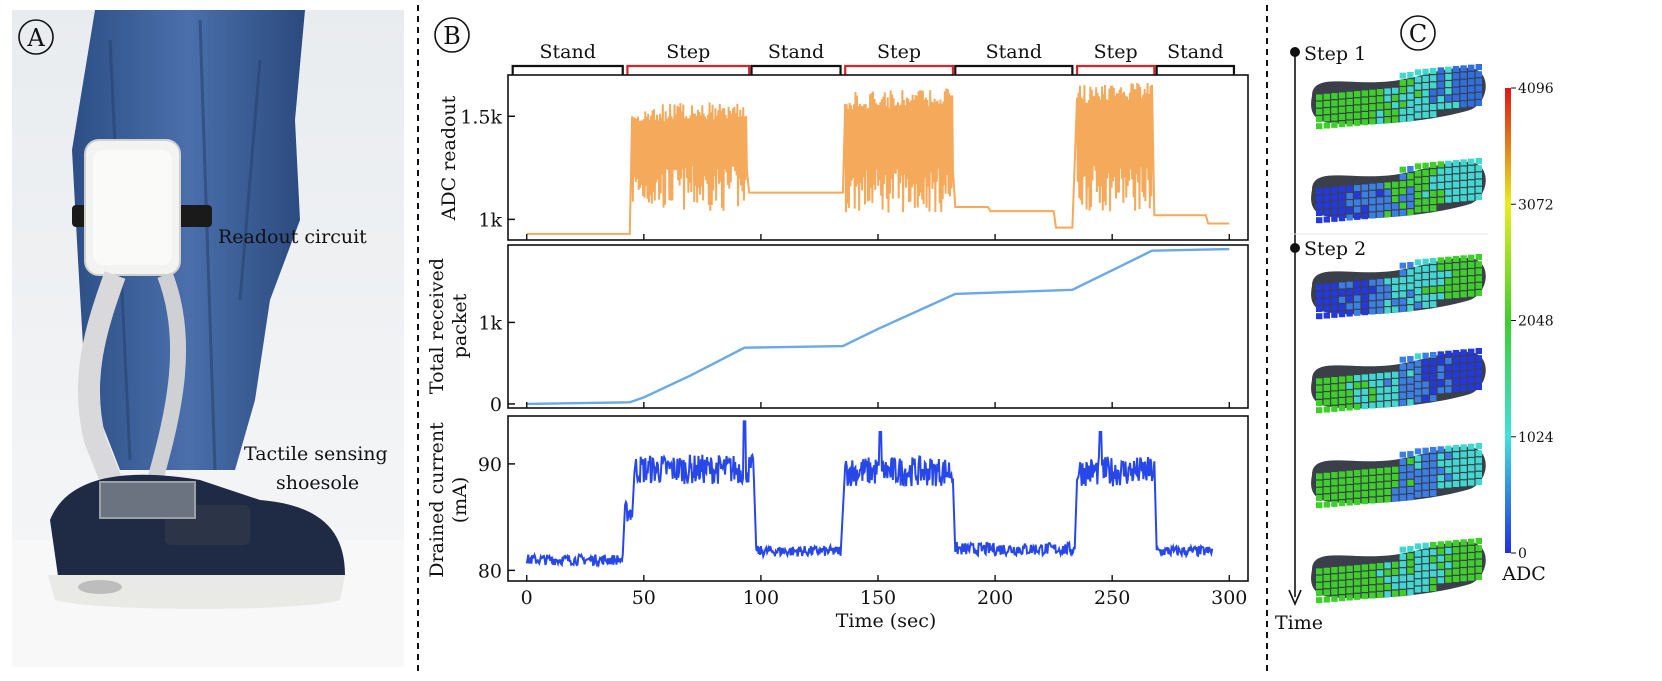 The width and height of the screenshot is (1662, 681). Describe the element at coordinates (196, 541) in the screenshot. I see `shoe-illustration` at that location.